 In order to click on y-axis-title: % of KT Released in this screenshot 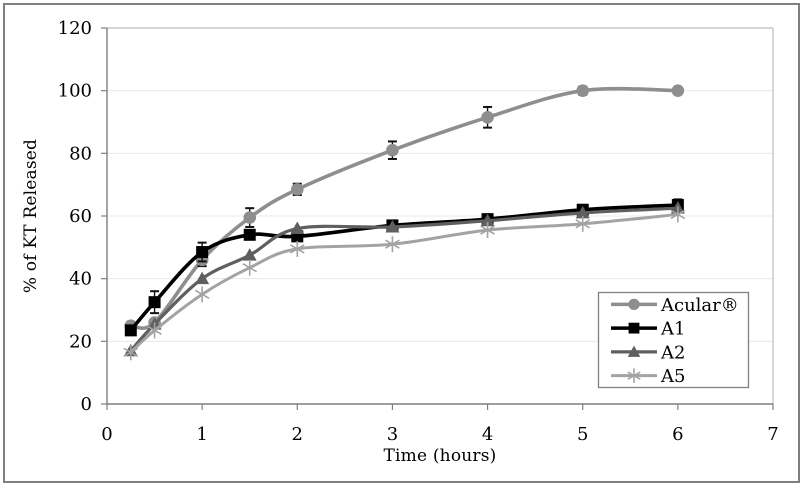, I will do `click(31, 216)`.